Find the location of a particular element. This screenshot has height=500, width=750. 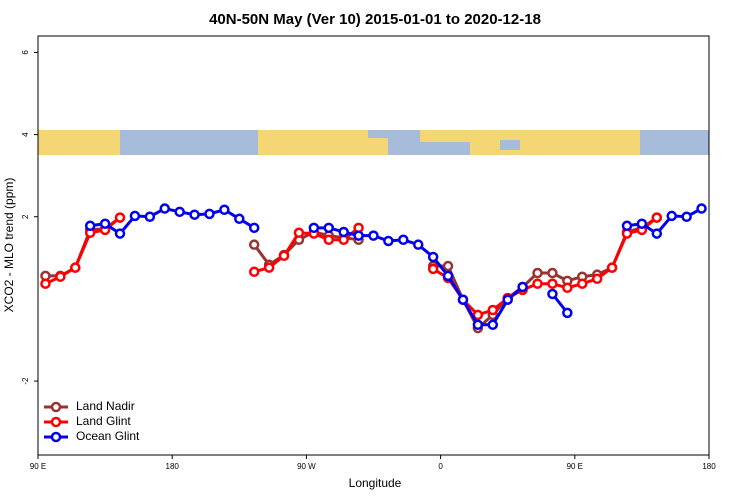

y-tick-label: -2 is located at coordinates (25, 381).